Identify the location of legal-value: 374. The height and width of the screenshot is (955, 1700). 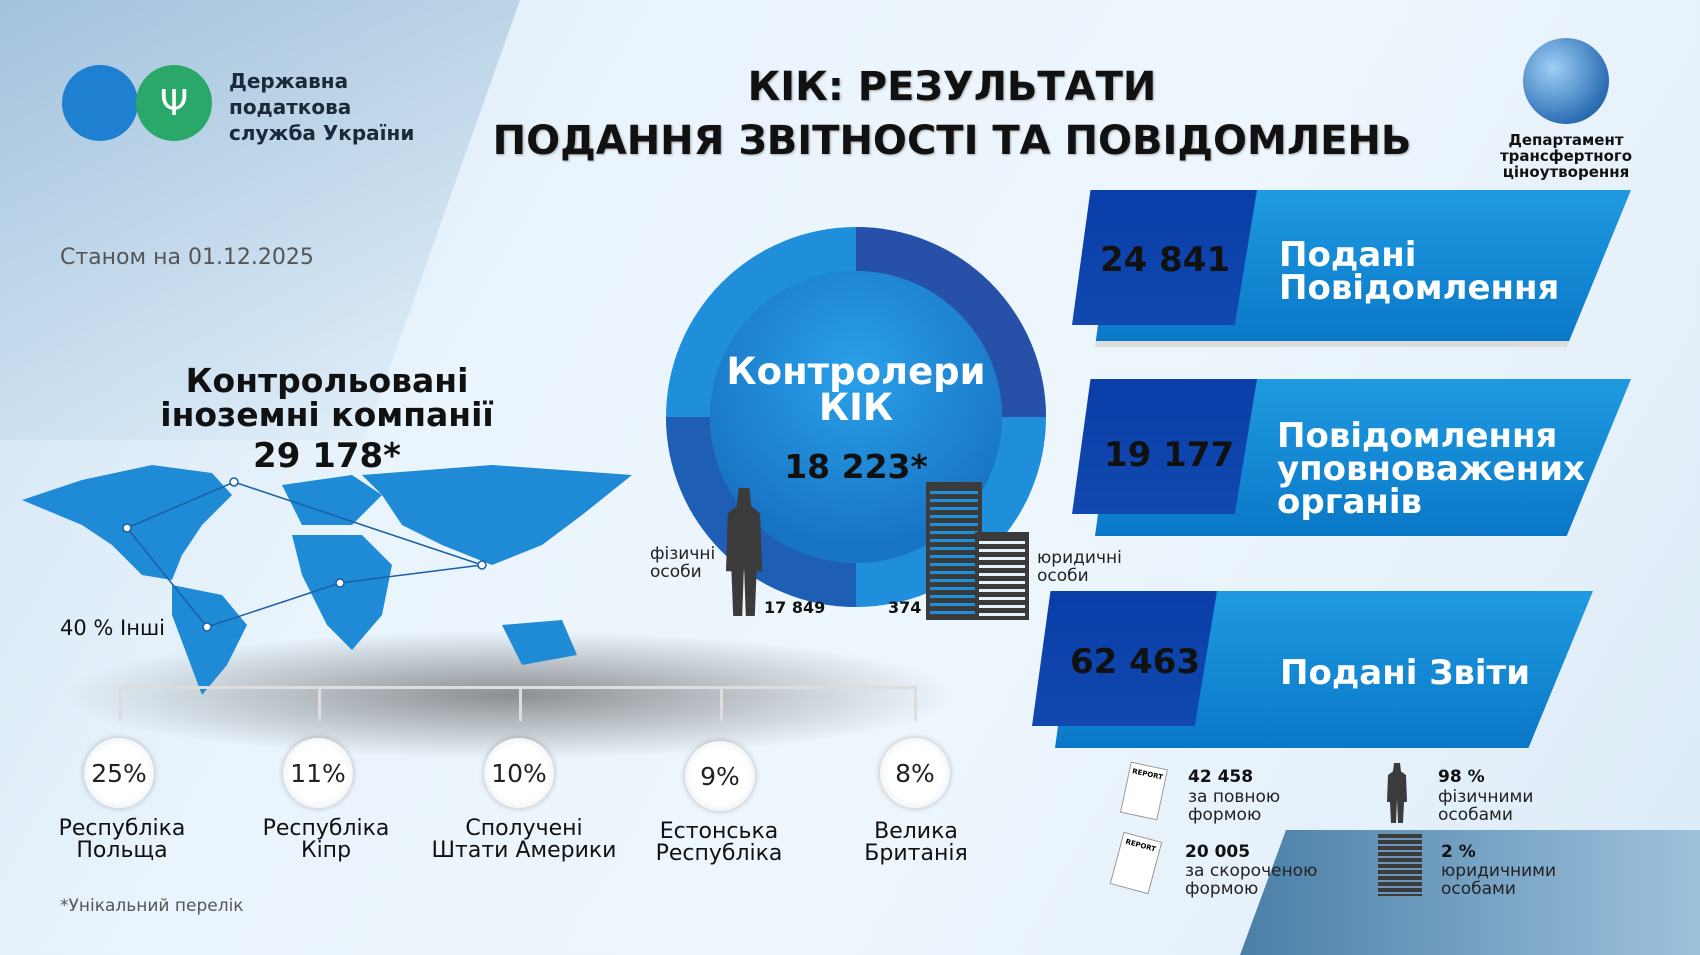
(905, 607).